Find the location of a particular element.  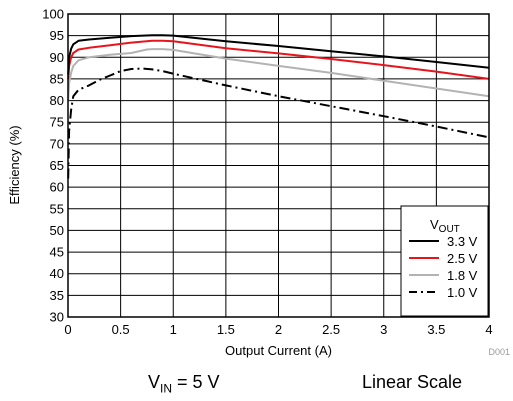

x-tick-label-2: 1 is located at coordinates (173, 329).